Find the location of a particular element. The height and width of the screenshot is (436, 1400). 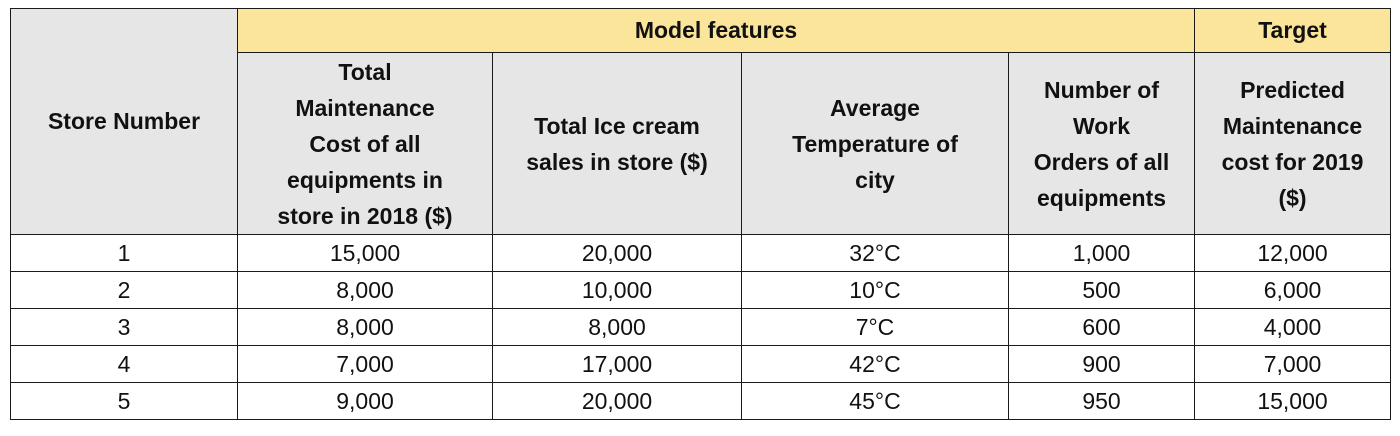

ice-cream-sales-cell: 10,000 is located at coordinates (617, 290).